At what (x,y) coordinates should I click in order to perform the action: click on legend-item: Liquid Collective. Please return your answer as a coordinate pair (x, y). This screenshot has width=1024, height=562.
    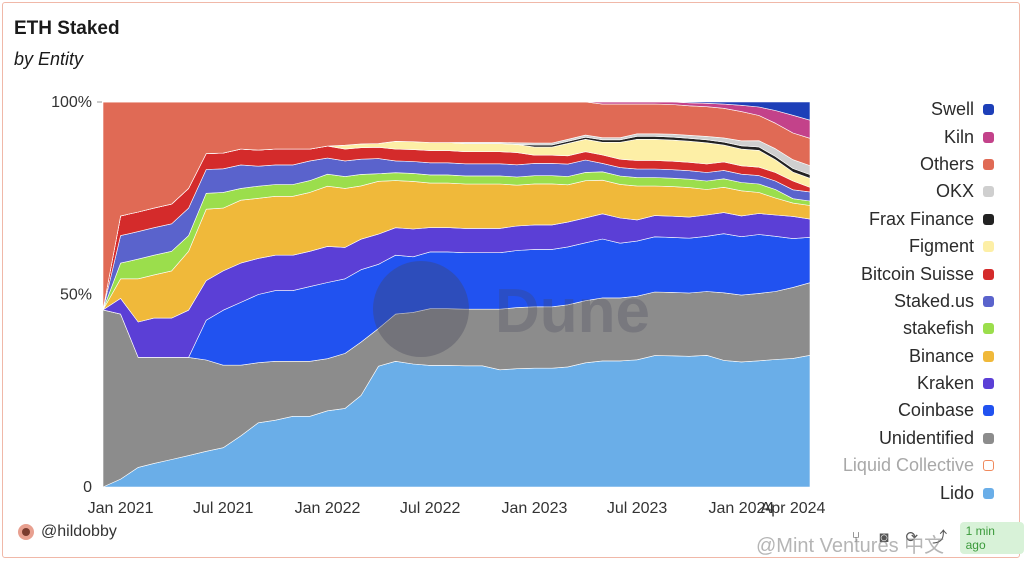
    Looking at the image, I should click on (918, 465).